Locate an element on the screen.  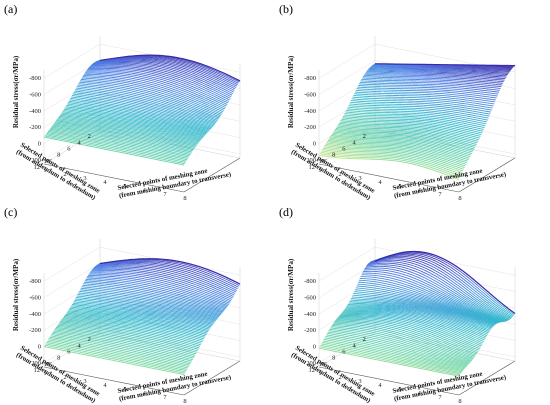
surface-edge is located at coordinates (170, 68).